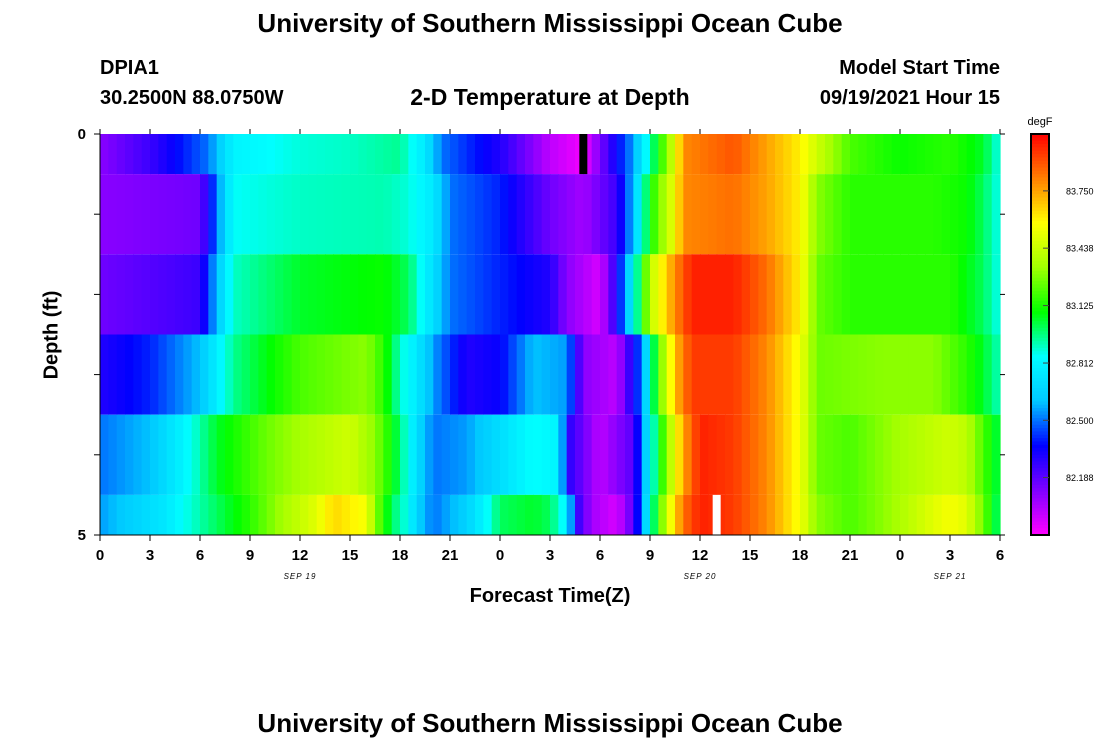  Describe the element at coordinates (1080, 249) in the screenshot. I see `colorbar-tick-label: 83.438` at that location.